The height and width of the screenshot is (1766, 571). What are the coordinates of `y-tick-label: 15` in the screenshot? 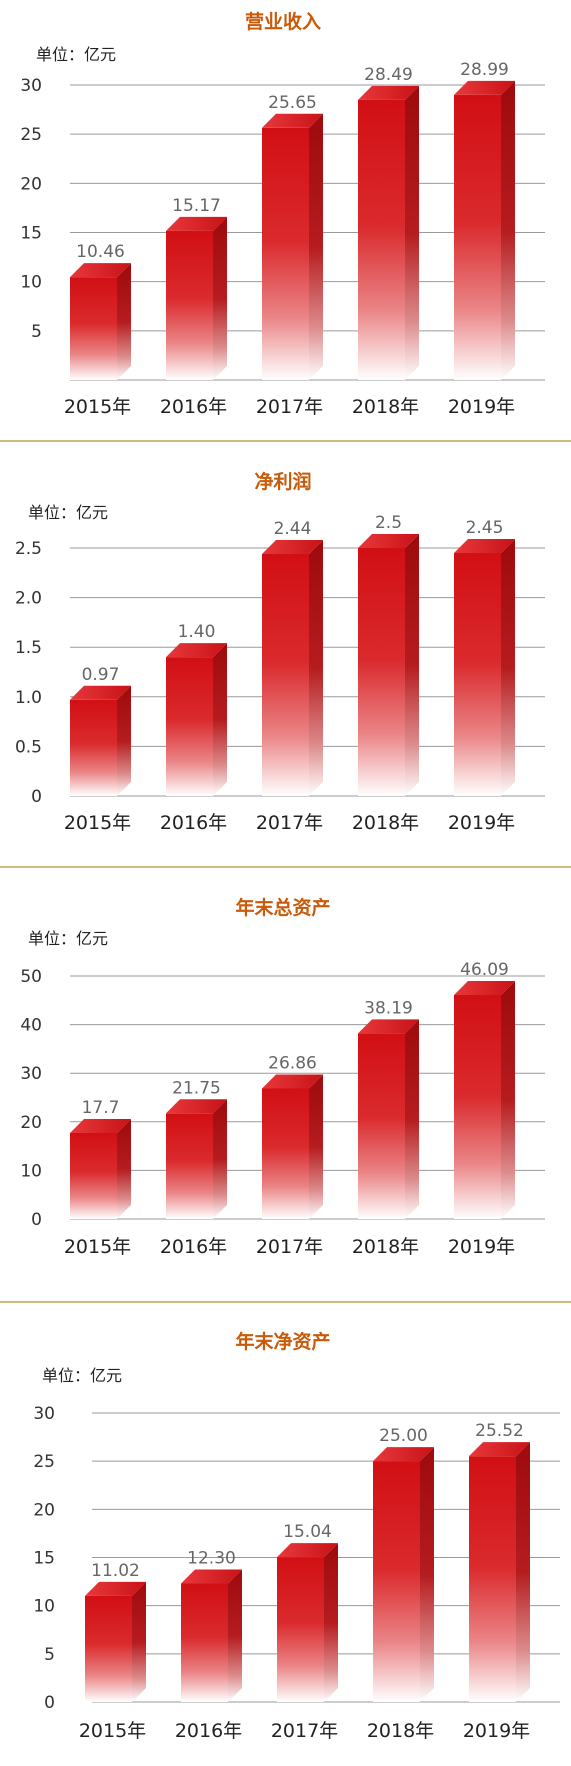 It's located at (44, 1559).